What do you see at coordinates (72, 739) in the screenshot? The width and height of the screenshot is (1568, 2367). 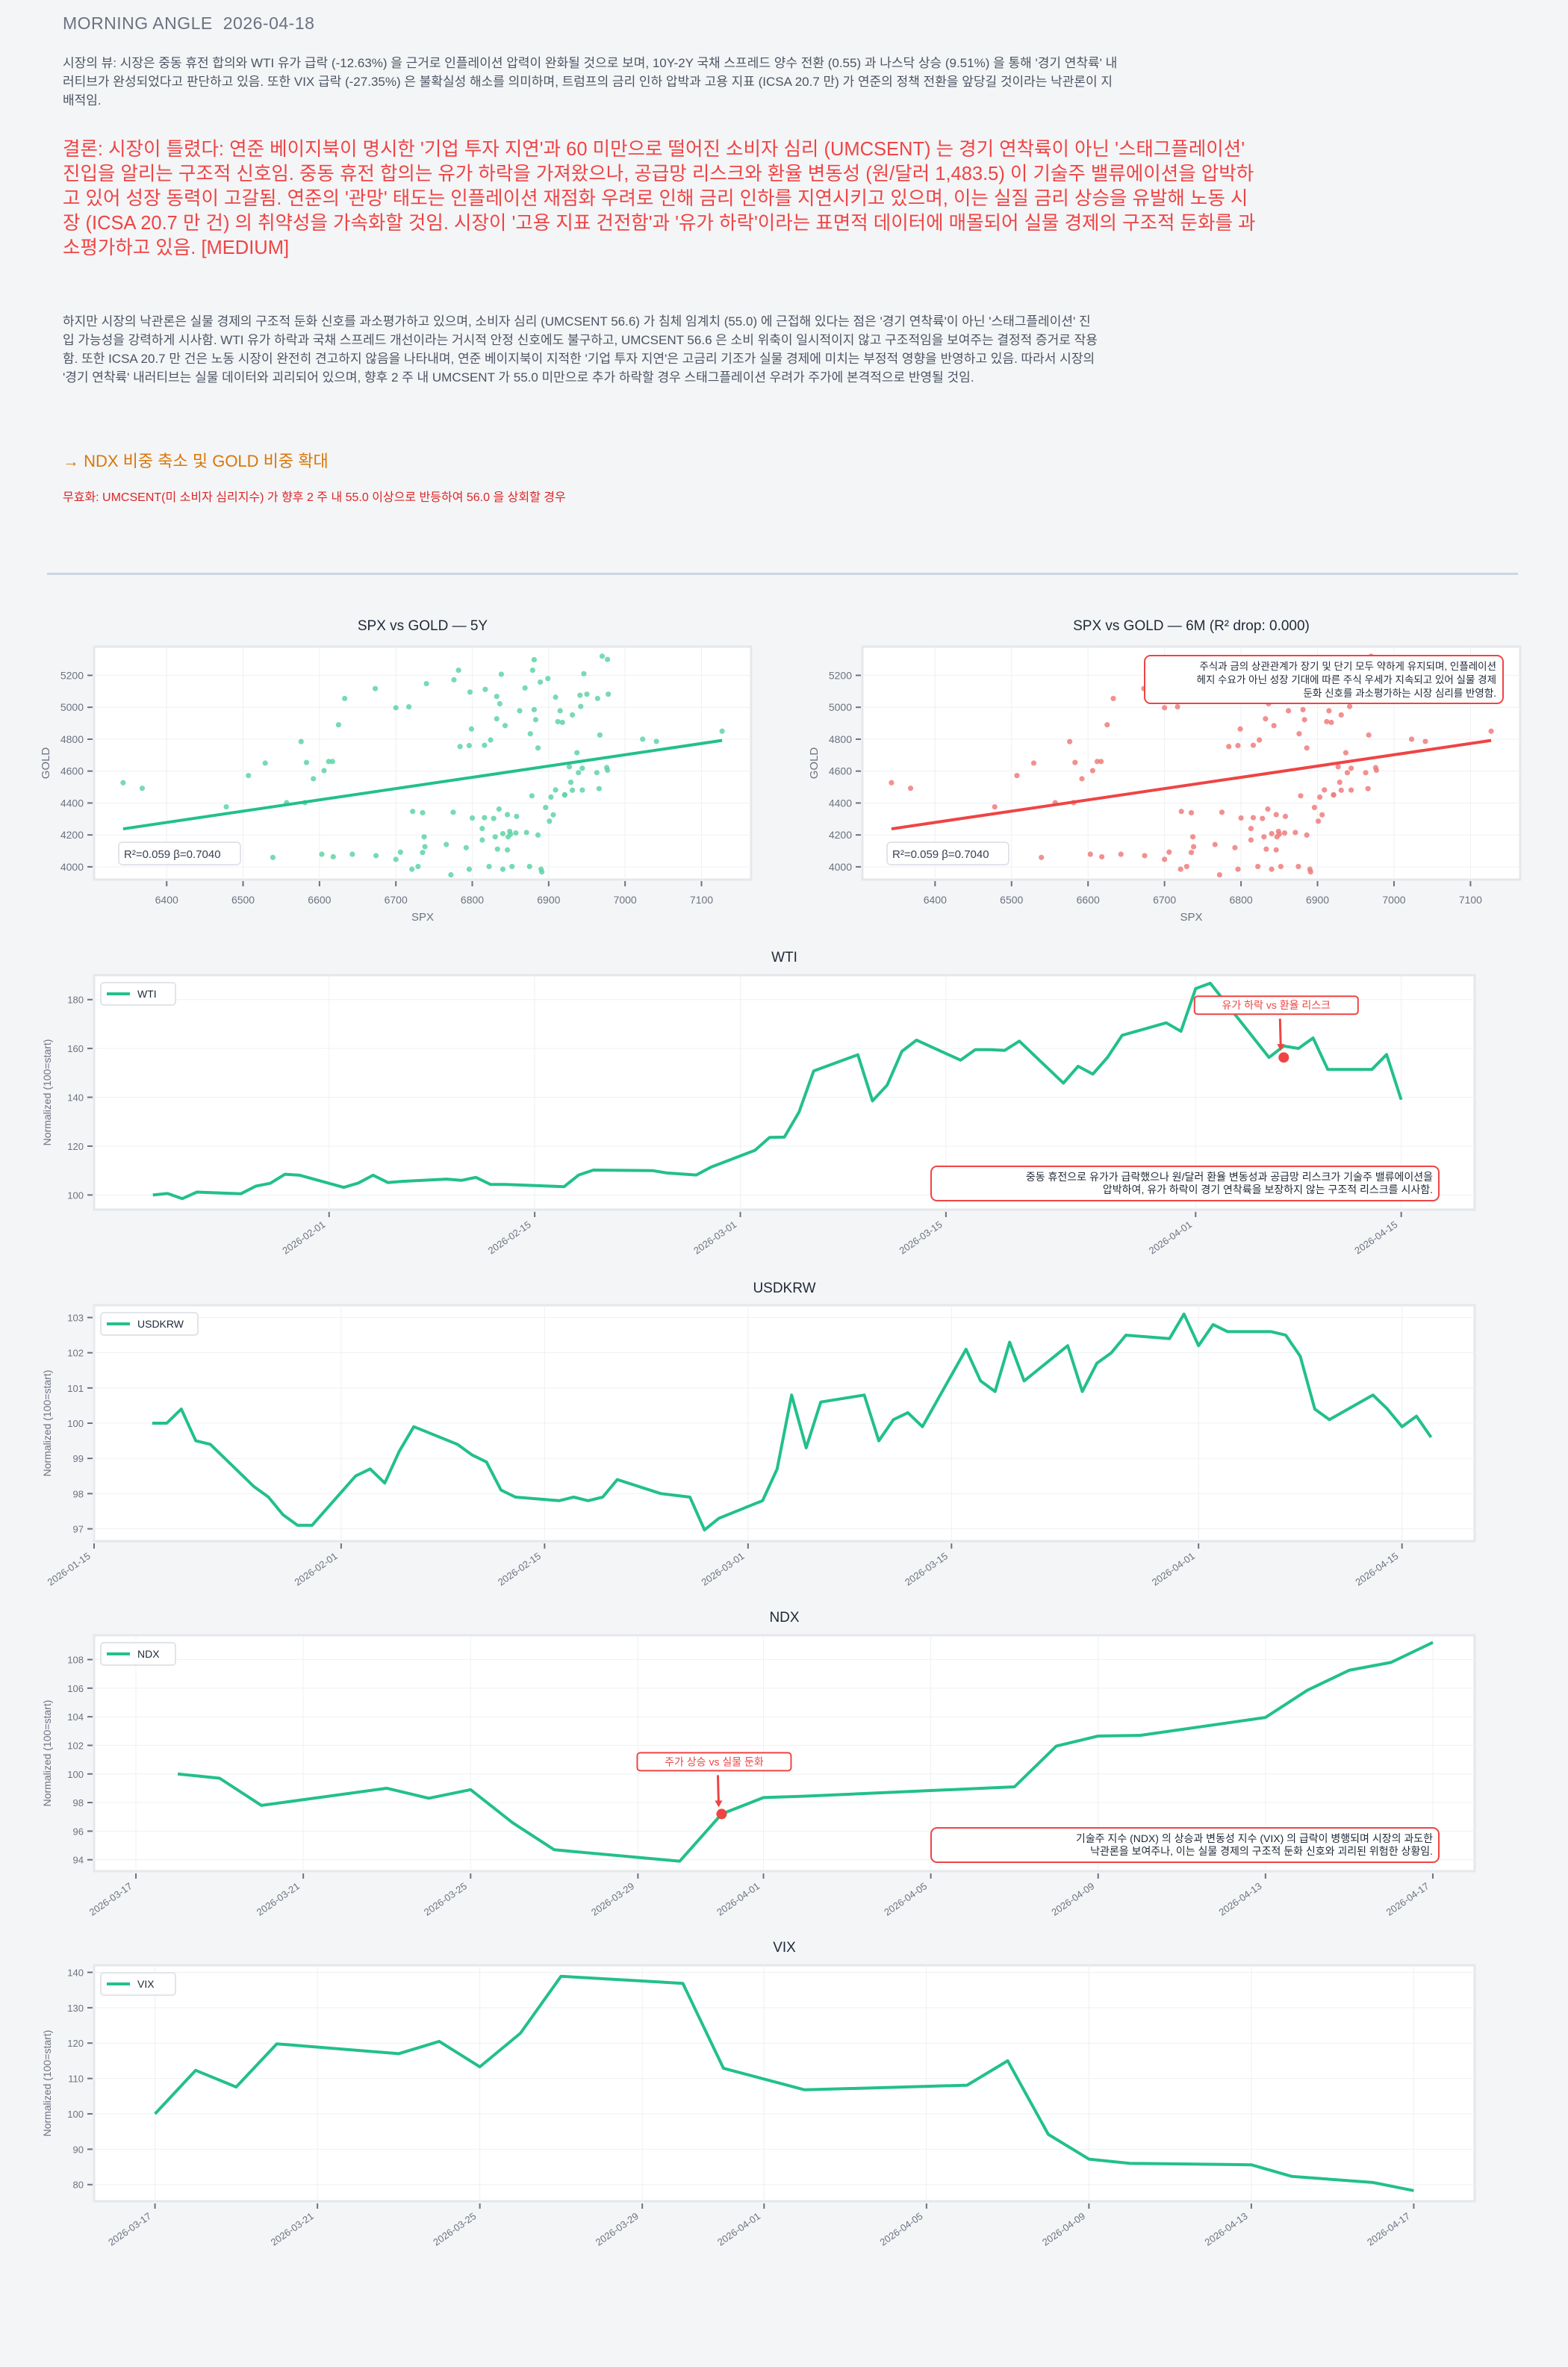 I see `y-tick-label: 4800` at bounding box center [72, 739].